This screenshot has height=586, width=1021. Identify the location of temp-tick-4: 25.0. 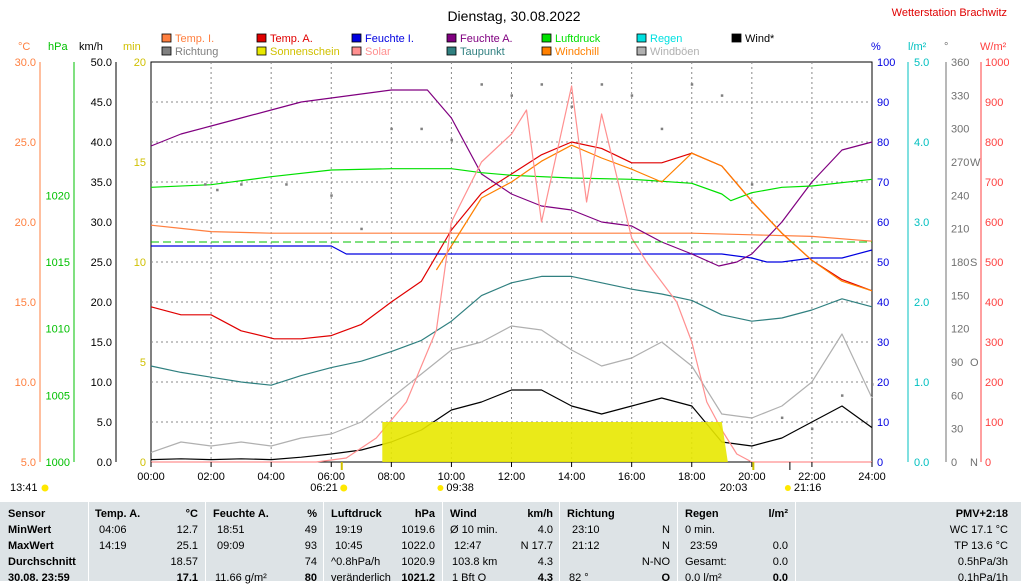
(25, 143).